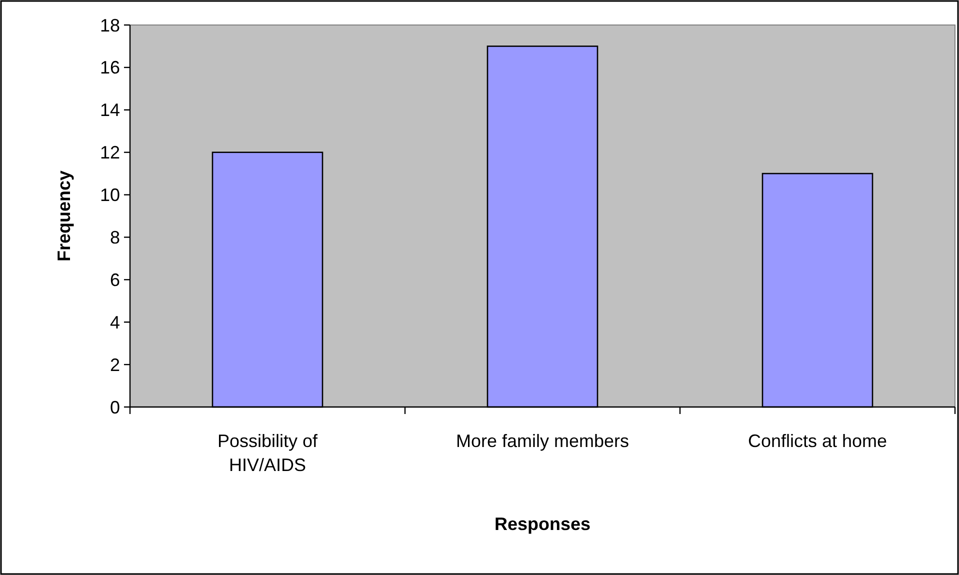  I want to click on x-tick-label: More family members, so click(543, 441).